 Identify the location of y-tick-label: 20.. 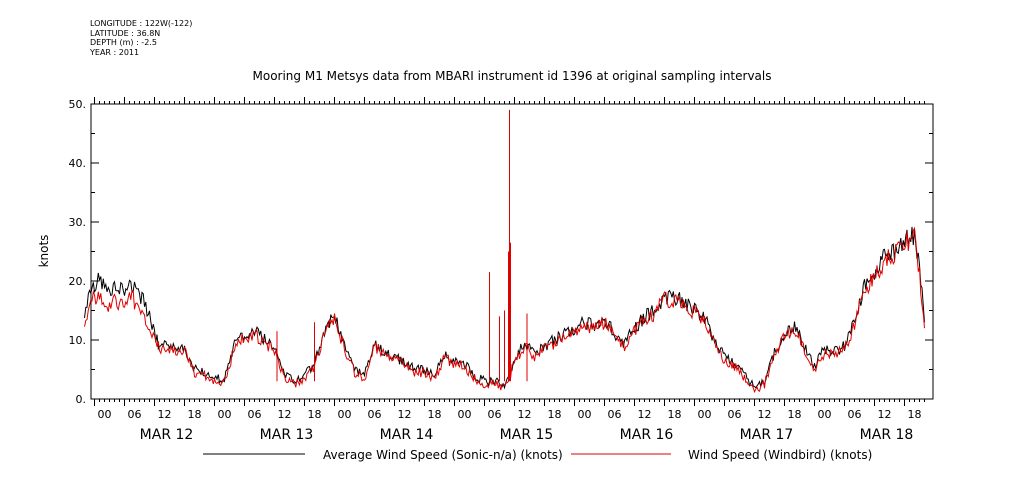
(78, 281).